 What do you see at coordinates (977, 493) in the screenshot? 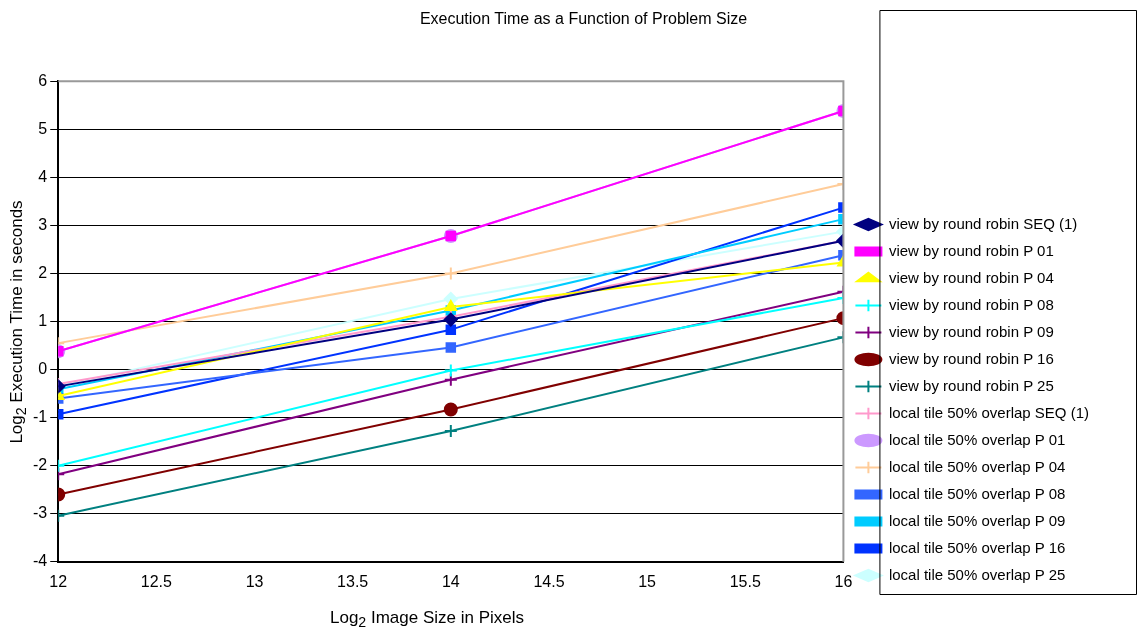
I see `legend-label: local tile 50% overlap P 08` at bounding box center [977, 493].